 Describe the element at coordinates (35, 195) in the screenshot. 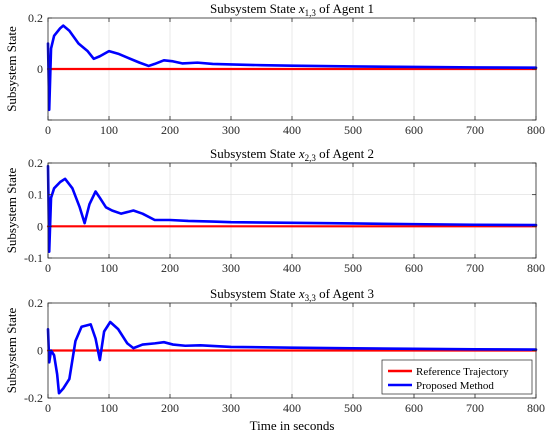

I see `y-tick-label: 0.1` at that location.